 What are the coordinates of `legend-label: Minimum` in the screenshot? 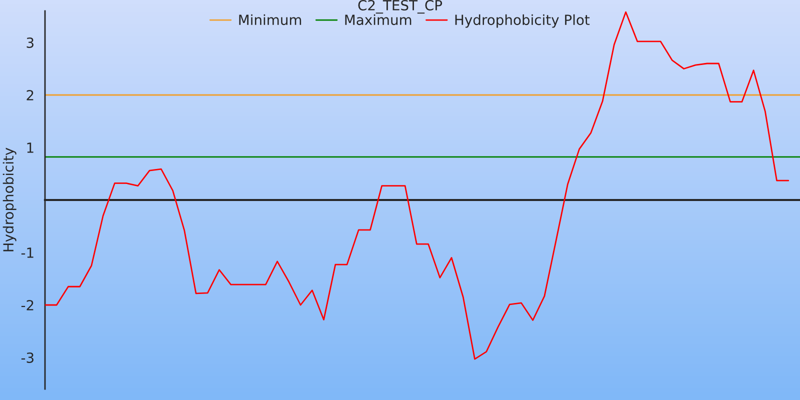 It's located at (270, 20).